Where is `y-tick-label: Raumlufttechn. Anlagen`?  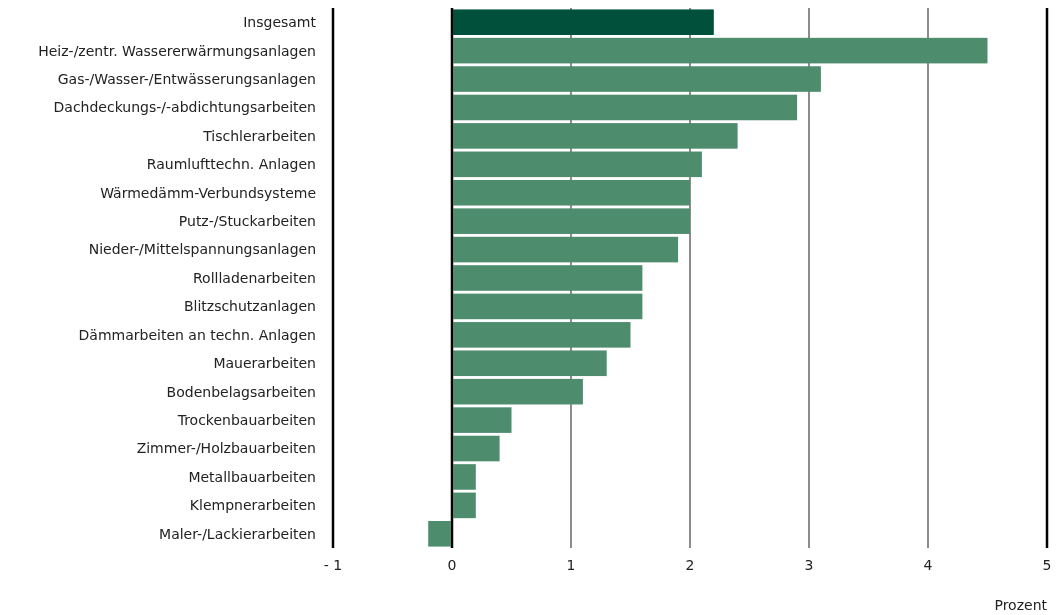
y-tick-label: Raumlufttechn. Anlagen is located at coordinates (231, 164).